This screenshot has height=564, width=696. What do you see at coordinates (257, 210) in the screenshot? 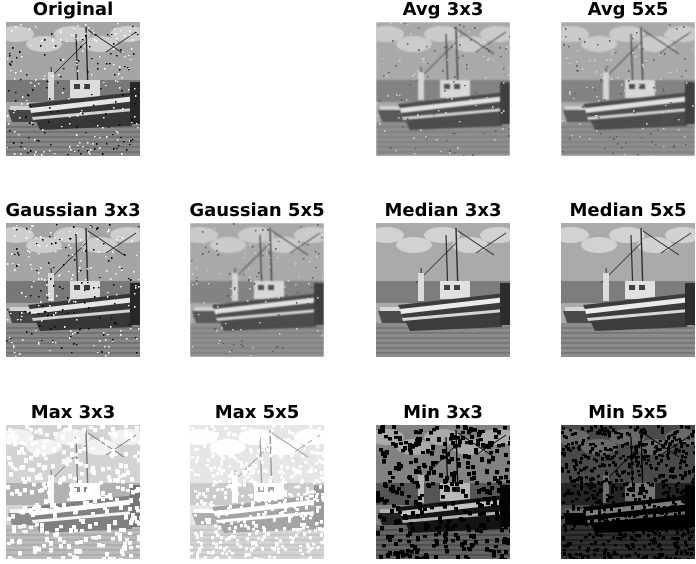
I see `panel-title: Gaussian 5x5` at bounding box center [257, 210].